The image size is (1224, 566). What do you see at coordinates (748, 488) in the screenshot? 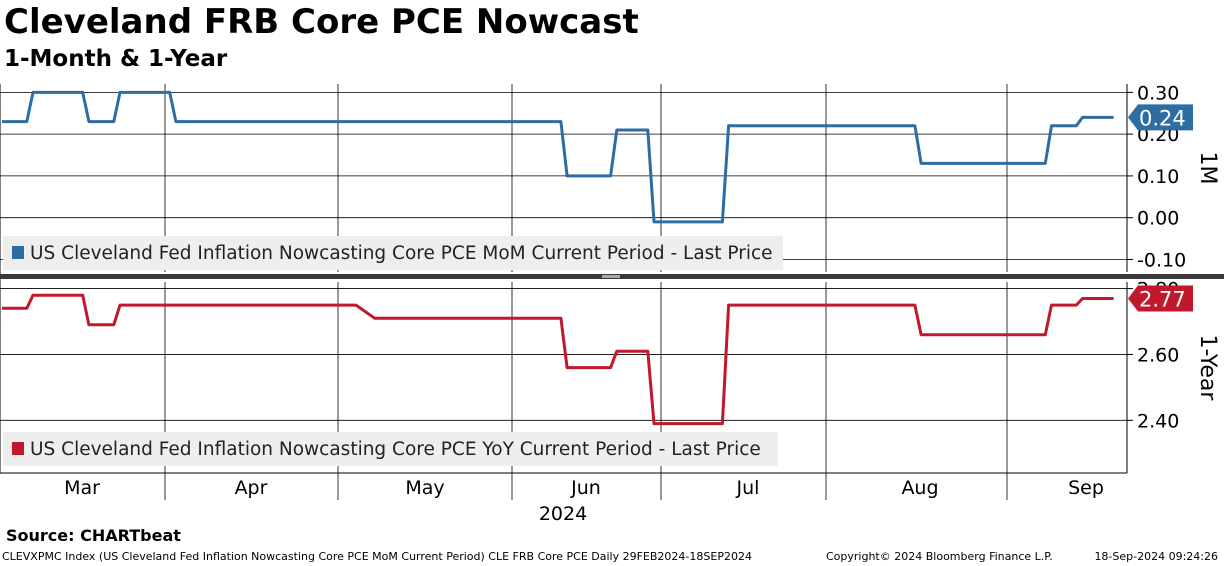
I see `x-tick-label: Jul` at bounding box center [748, 488].